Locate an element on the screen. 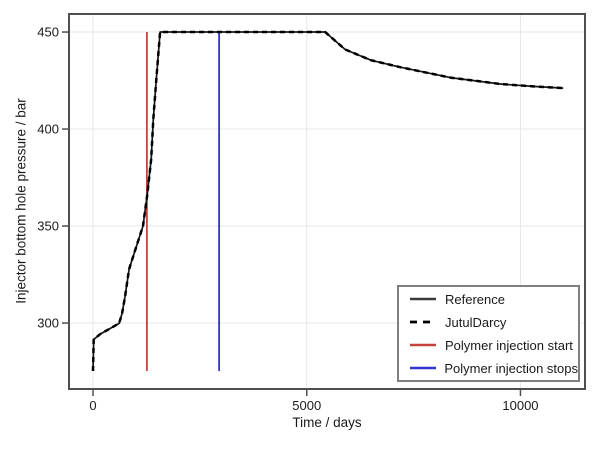 Image resolution: width=600 pixels, height=450 pixels. legend-item-polymer-stops: Polymer injection stops is located at coordinates (493, 368).